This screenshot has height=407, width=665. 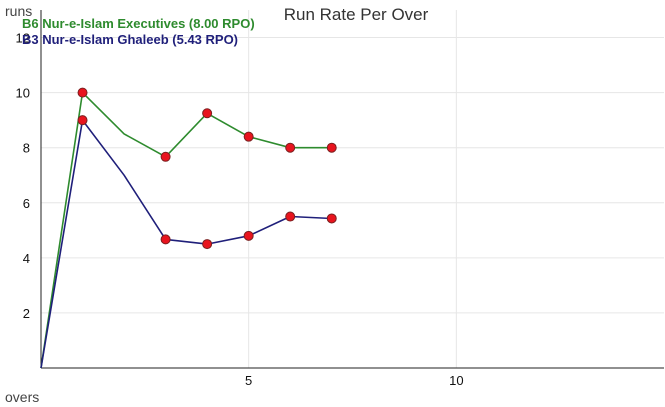 What do you see at coordinates (26, 313) in the screenshot?
I see `y-tick-label: 2` at bounding box center [26, 313].